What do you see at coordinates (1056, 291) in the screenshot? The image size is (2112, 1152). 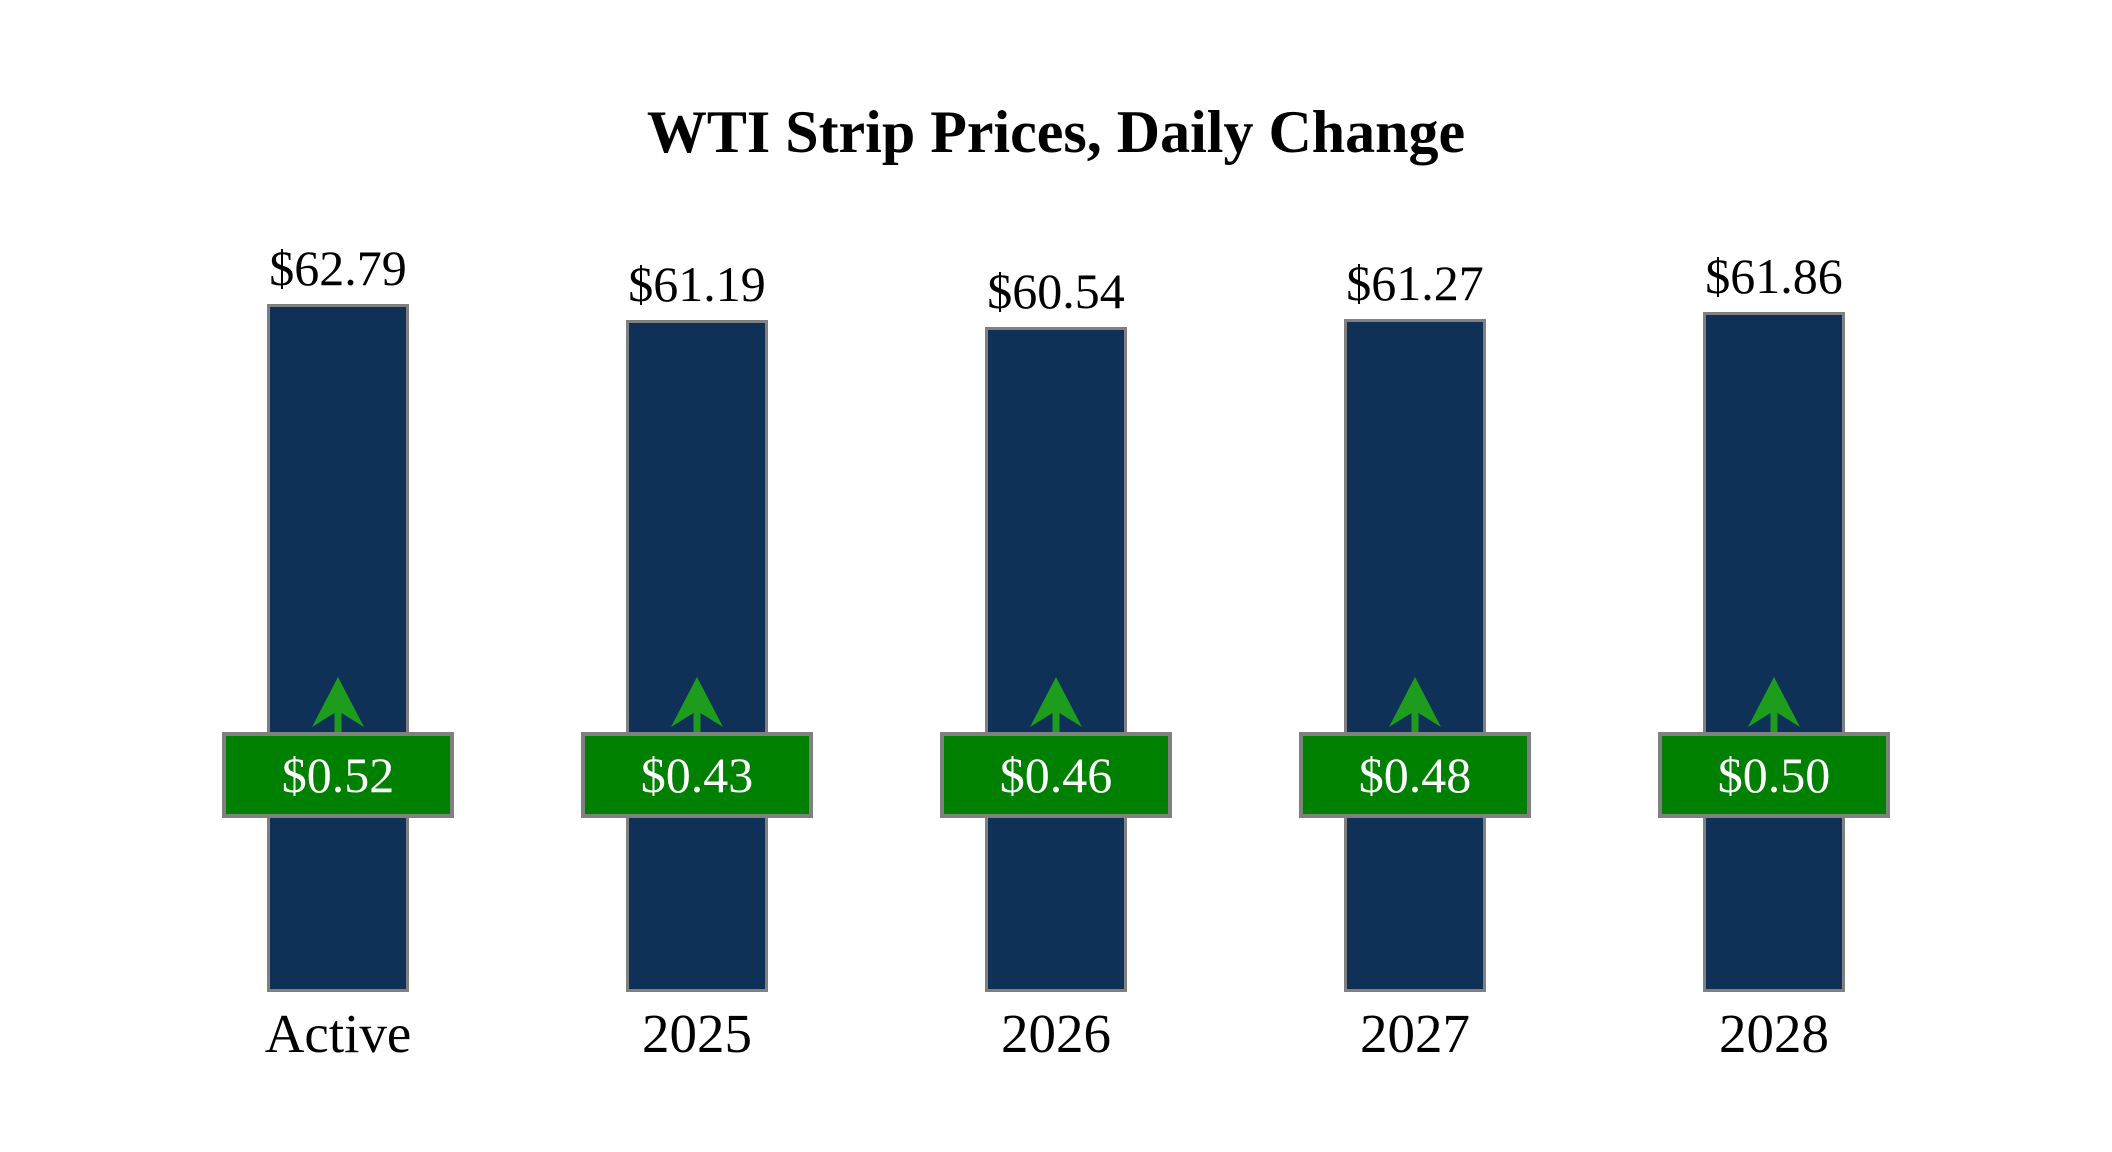 I see `price-label: $60.54` at bounding box center [1056, 291].